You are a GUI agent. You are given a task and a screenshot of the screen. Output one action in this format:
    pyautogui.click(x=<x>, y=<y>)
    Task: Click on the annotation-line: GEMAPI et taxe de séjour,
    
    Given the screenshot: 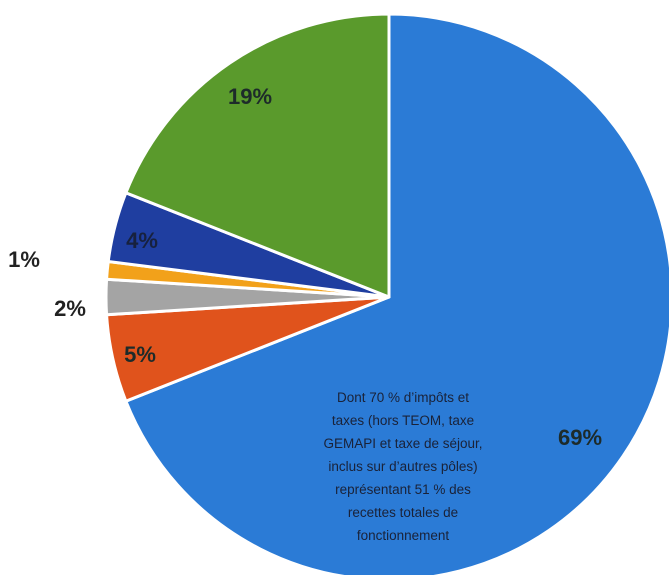 What is the action you would take?
    pyautogui.click(x=402, y=443)
    